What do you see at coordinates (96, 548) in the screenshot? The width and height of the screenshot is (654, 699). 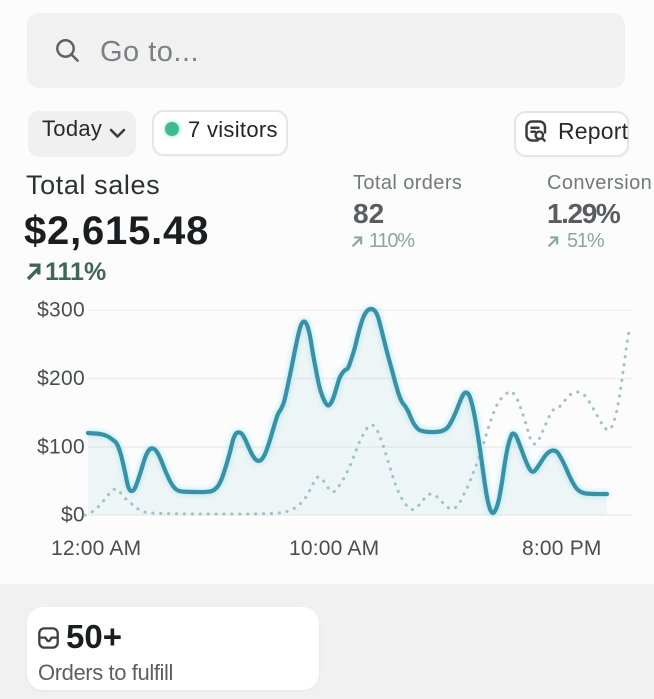 I see `svg-text: 12:00 AM` at bounding box center [96, 548].